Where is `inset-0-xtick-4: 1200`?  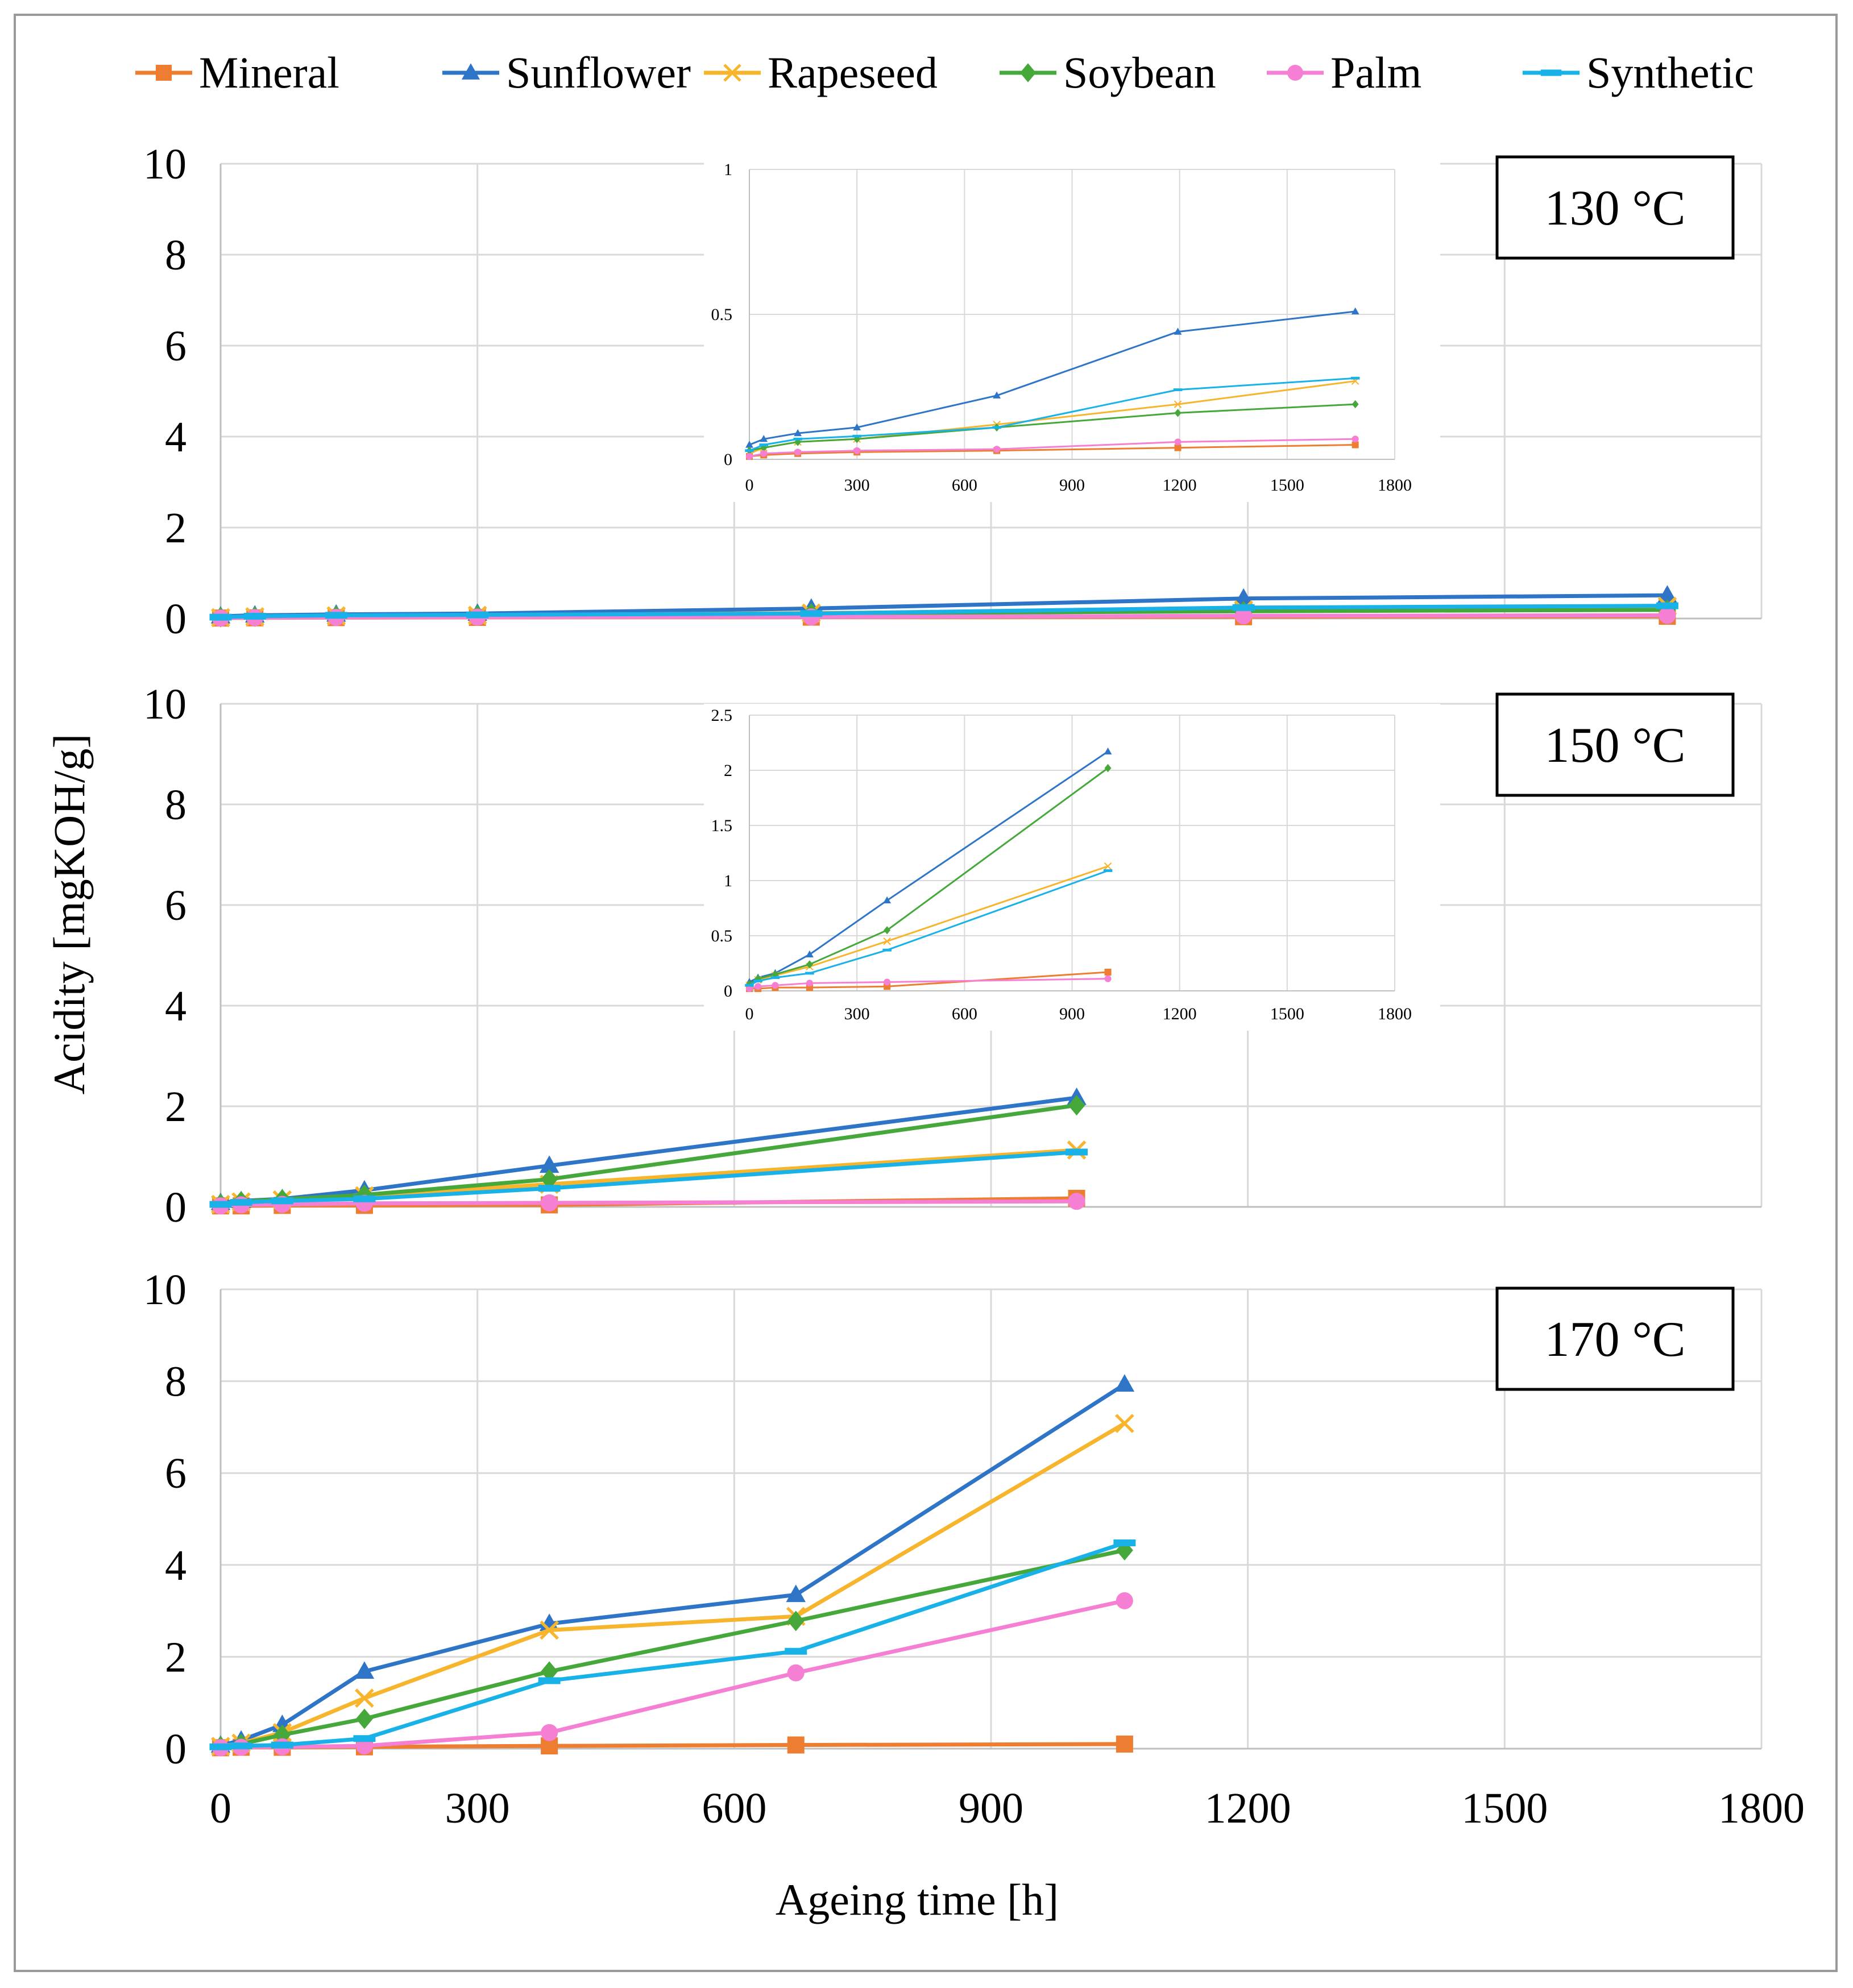 inset-0-xtick-4: 1200 is located at coordinates (1180, 485).